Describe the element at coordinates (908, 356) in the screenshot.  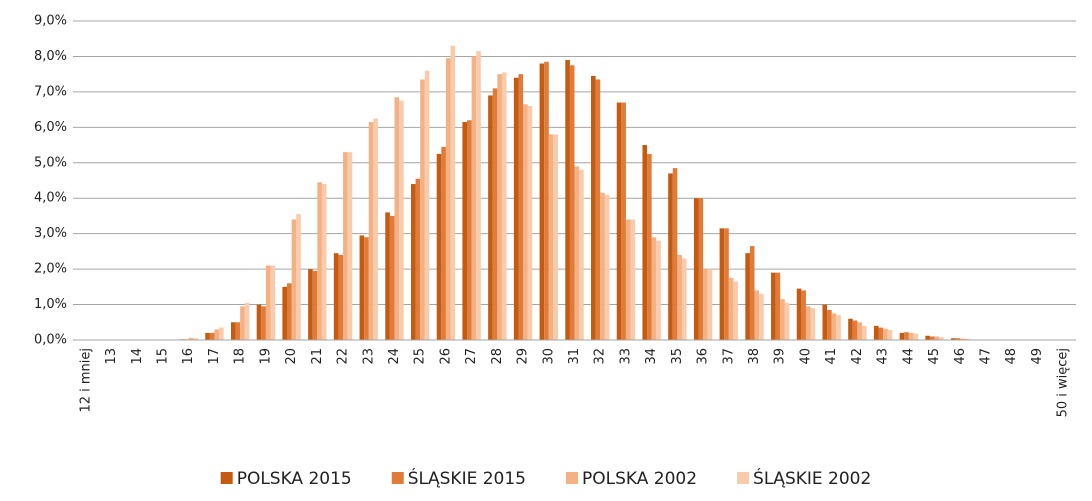
I see `x-tick-label: 44` at that location.